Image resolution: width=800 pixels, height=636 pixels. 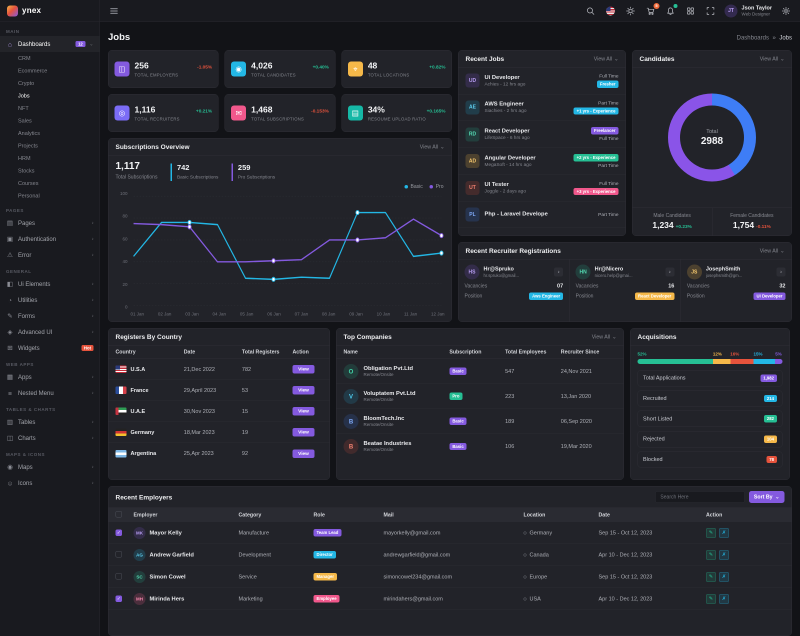 I want to click on select-all-checkbox, so click(x=118, y=514).